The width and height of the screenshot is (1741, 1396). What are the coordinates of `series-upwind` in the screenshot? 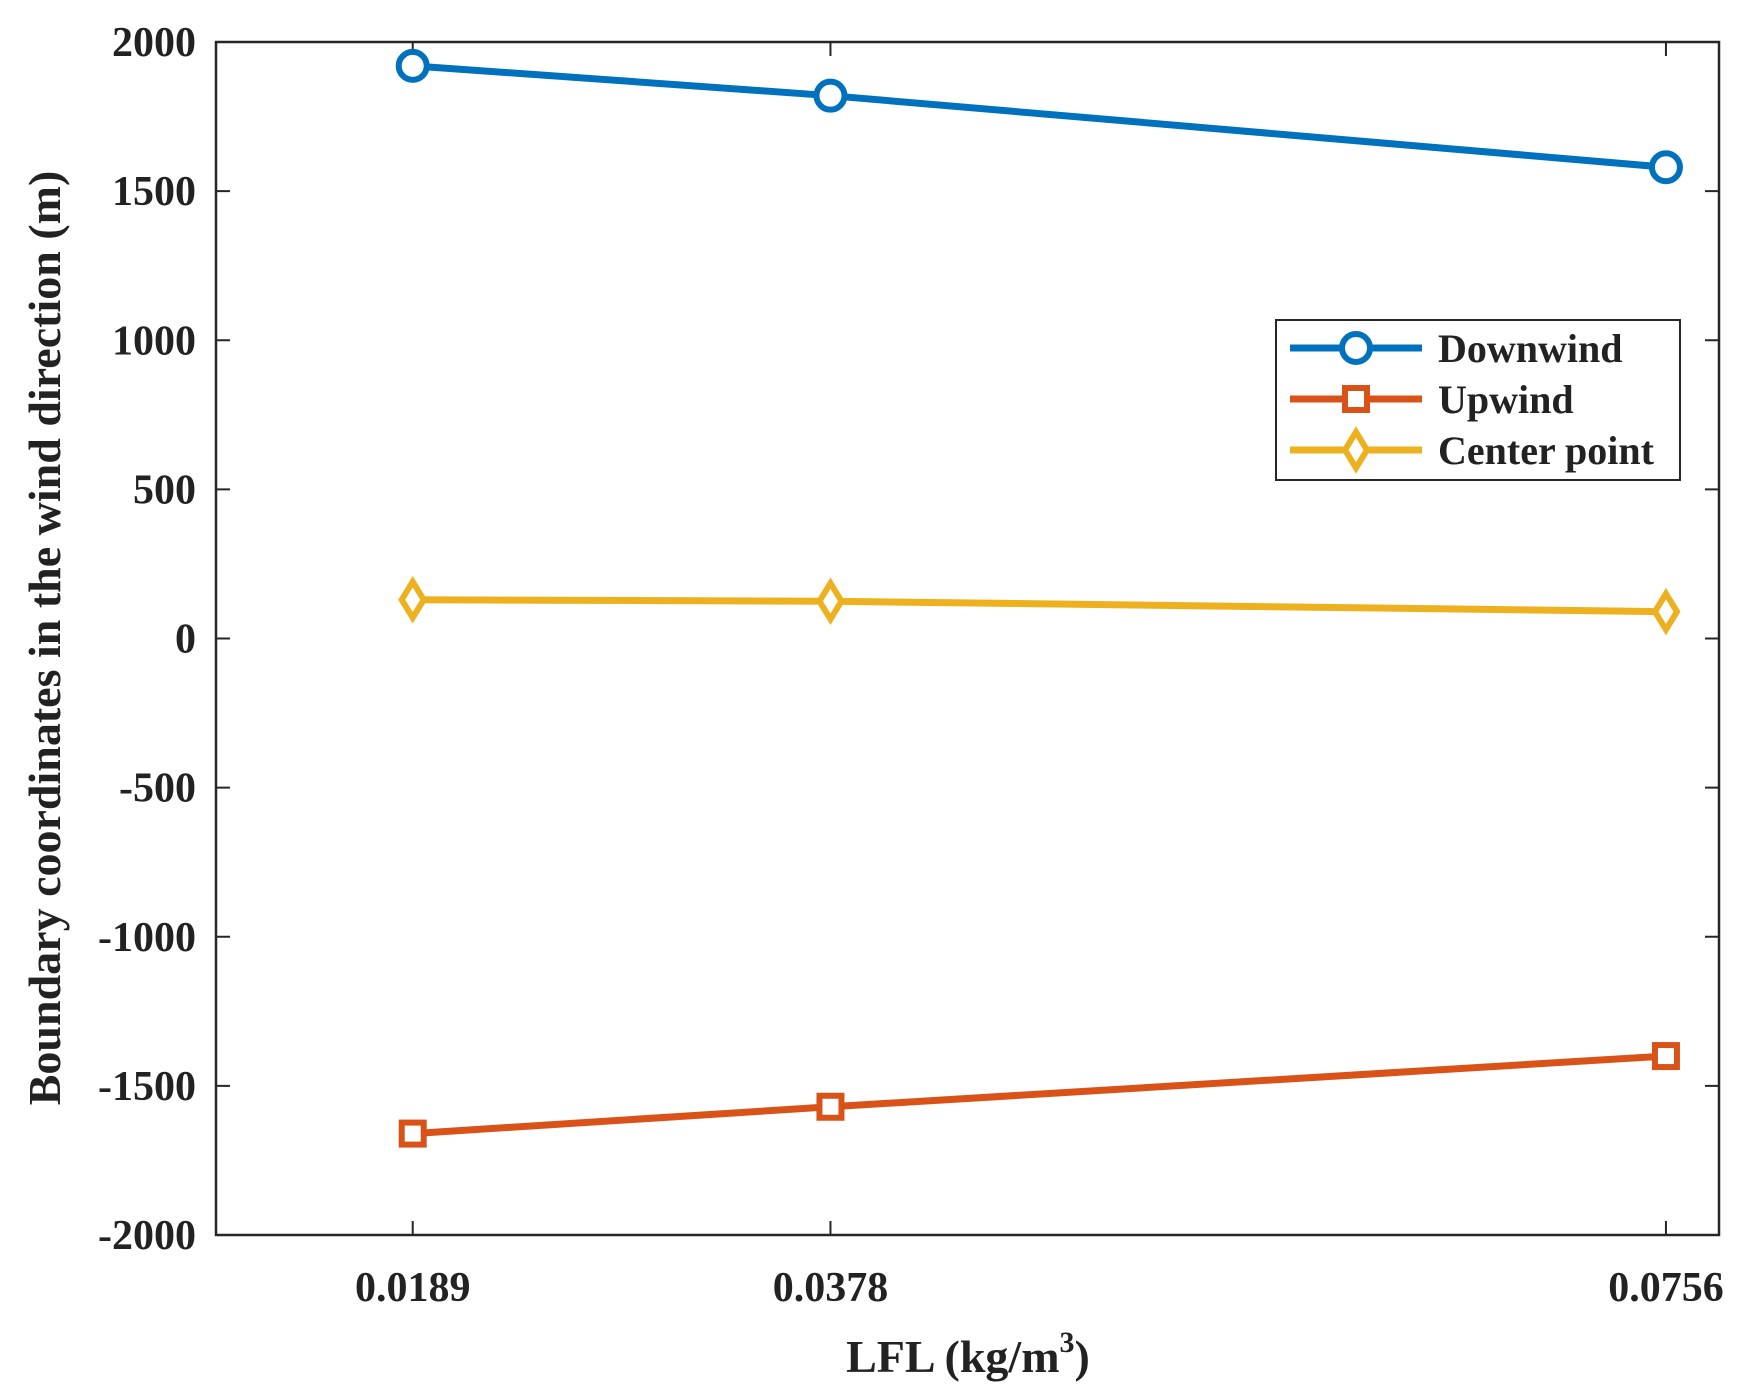 It's located at (1039, 1095).